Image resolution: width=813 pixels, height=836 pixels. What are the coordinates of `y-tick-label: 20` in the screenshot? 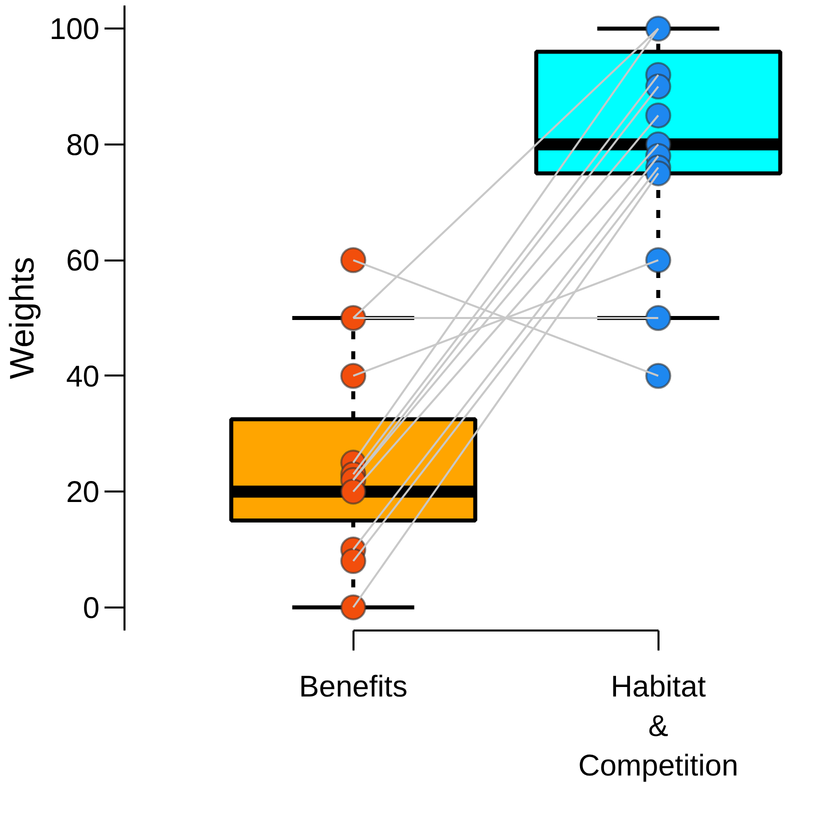 It's located at (83, 493).